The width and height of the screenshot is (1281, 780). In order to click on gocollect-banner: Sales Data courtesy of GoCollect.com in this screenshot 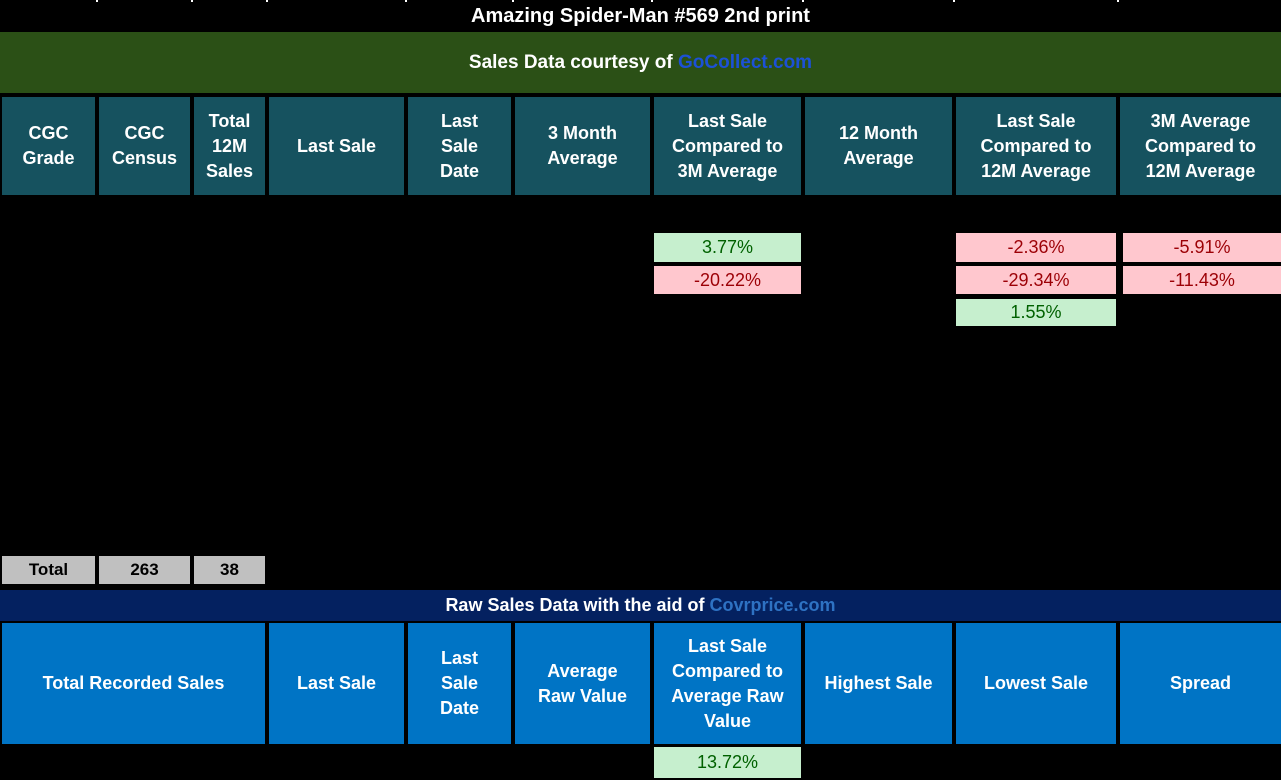, I will do `click(640, 62)`.